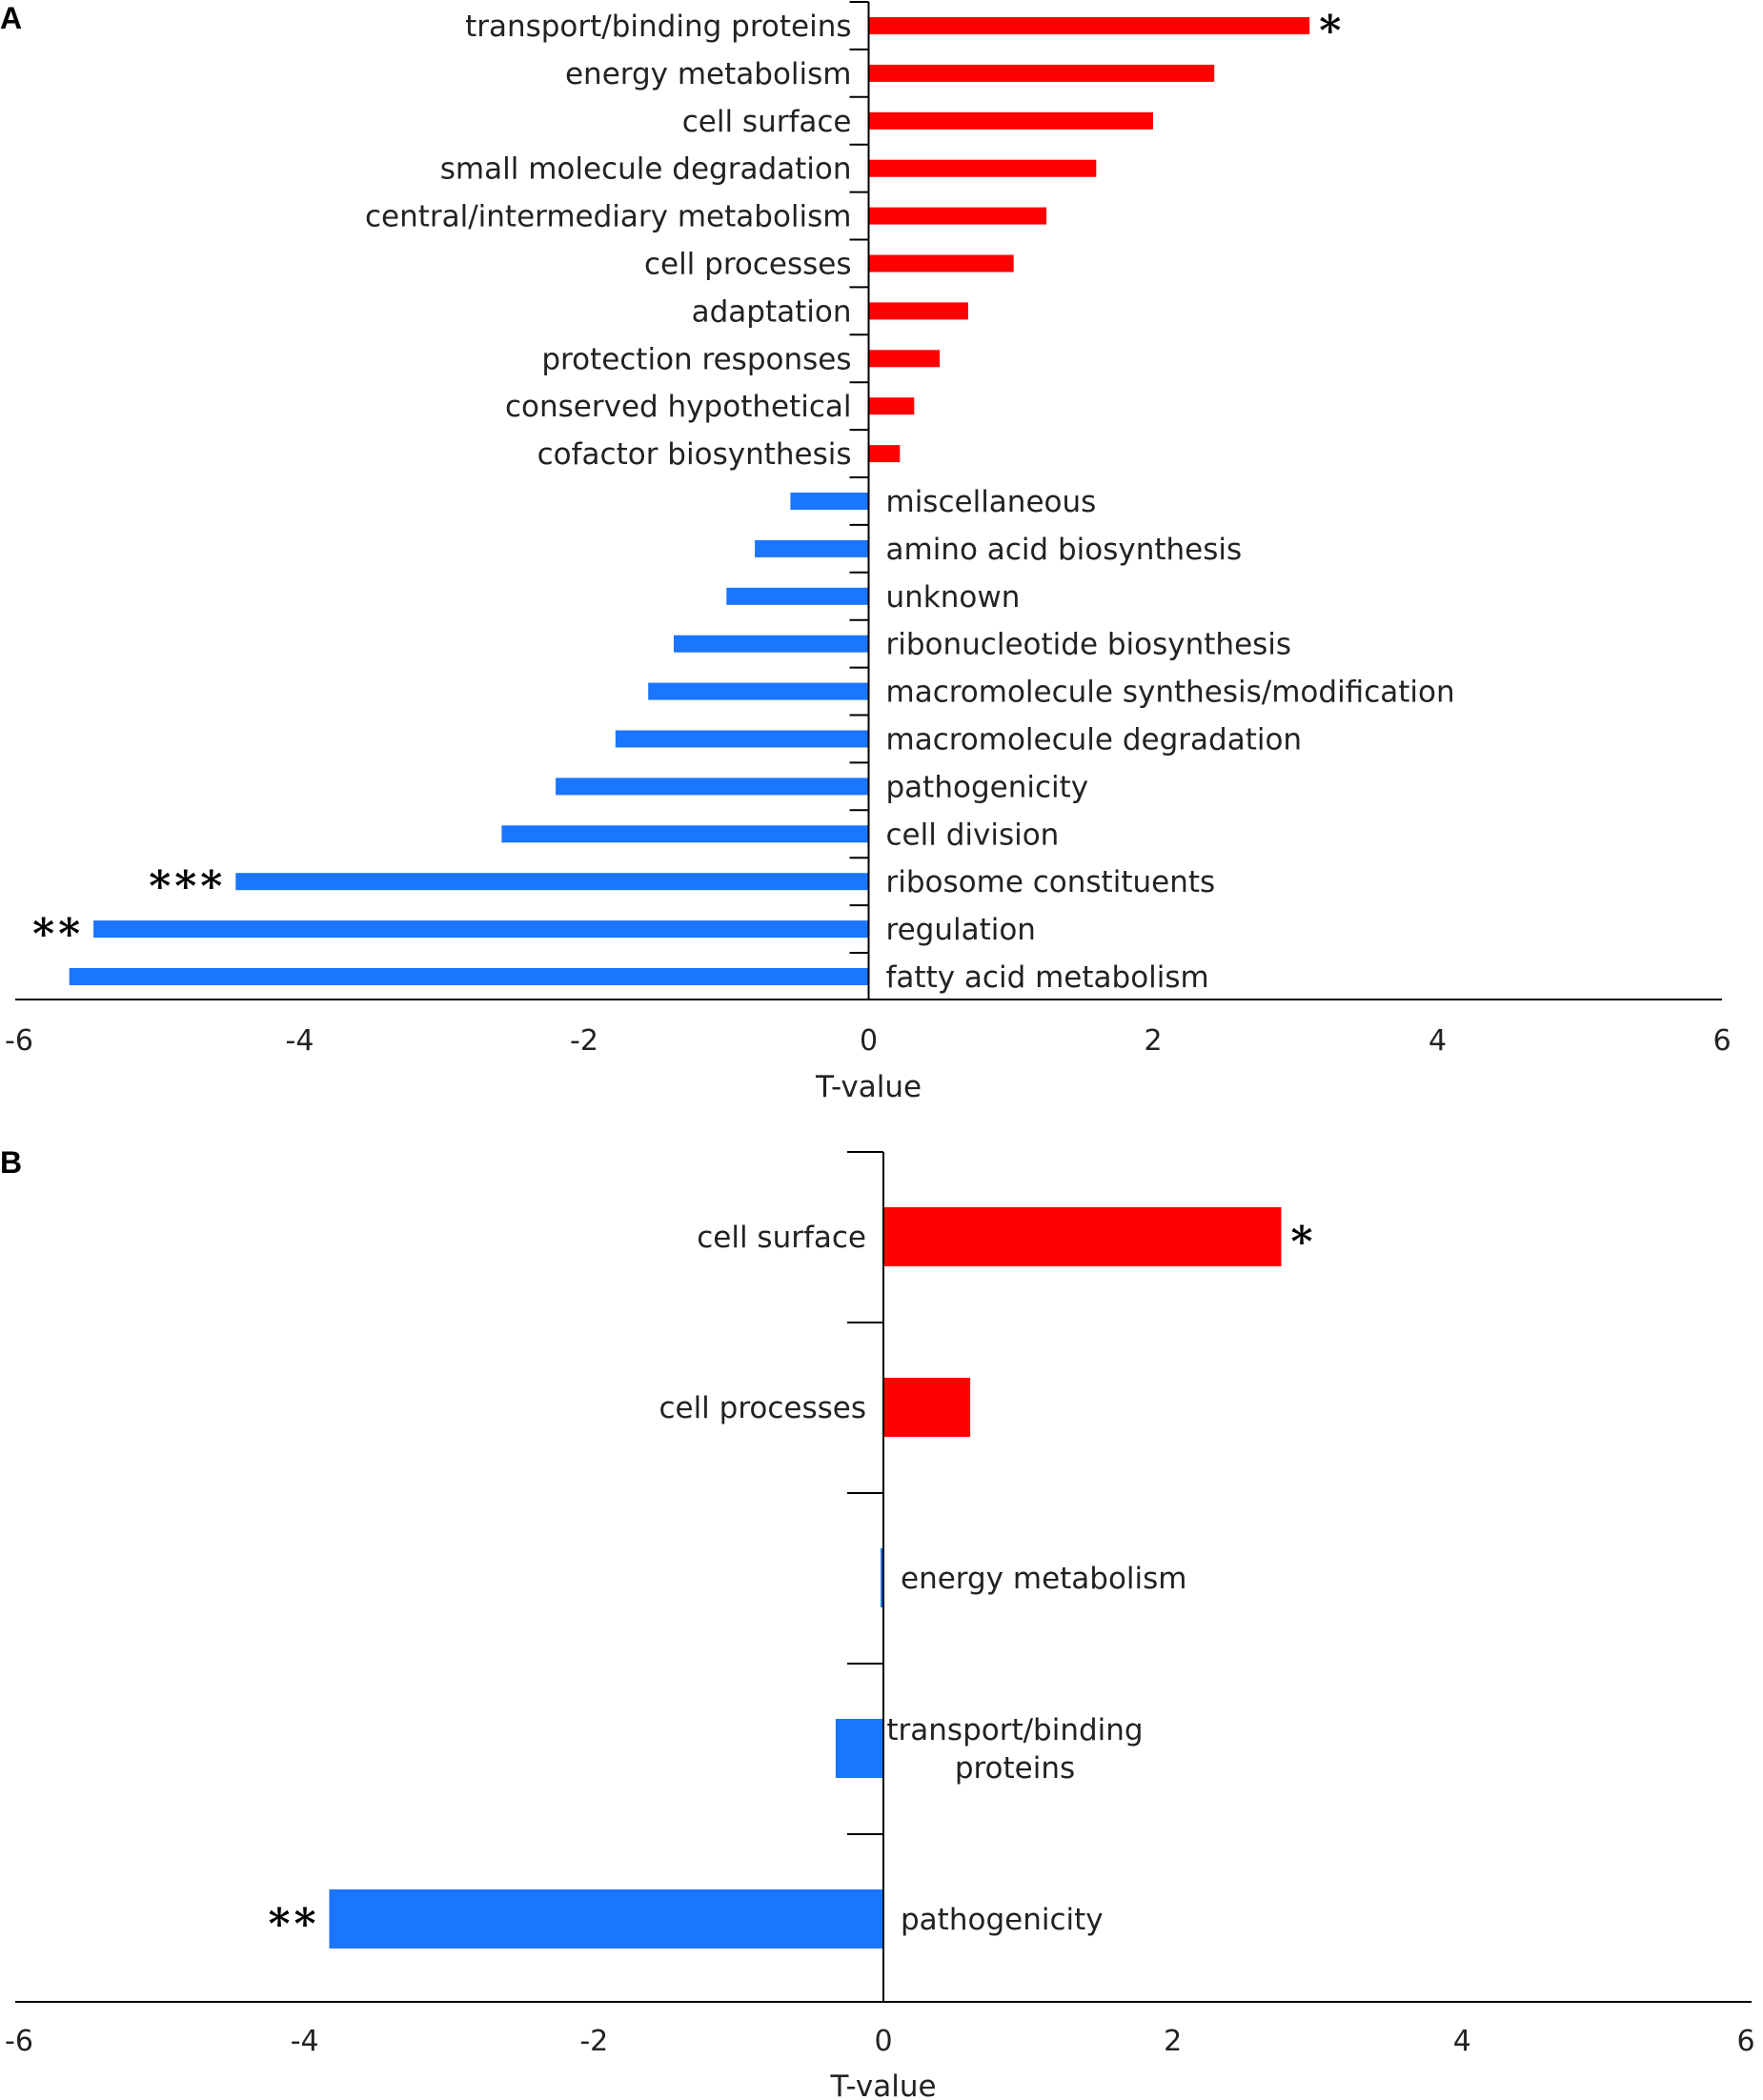 This screenshot has height=2100, width=1763. Describe the element at coordinates (584, 1041) in the screenshot. I see `panel-a-x-tick-label: -2` at that location.